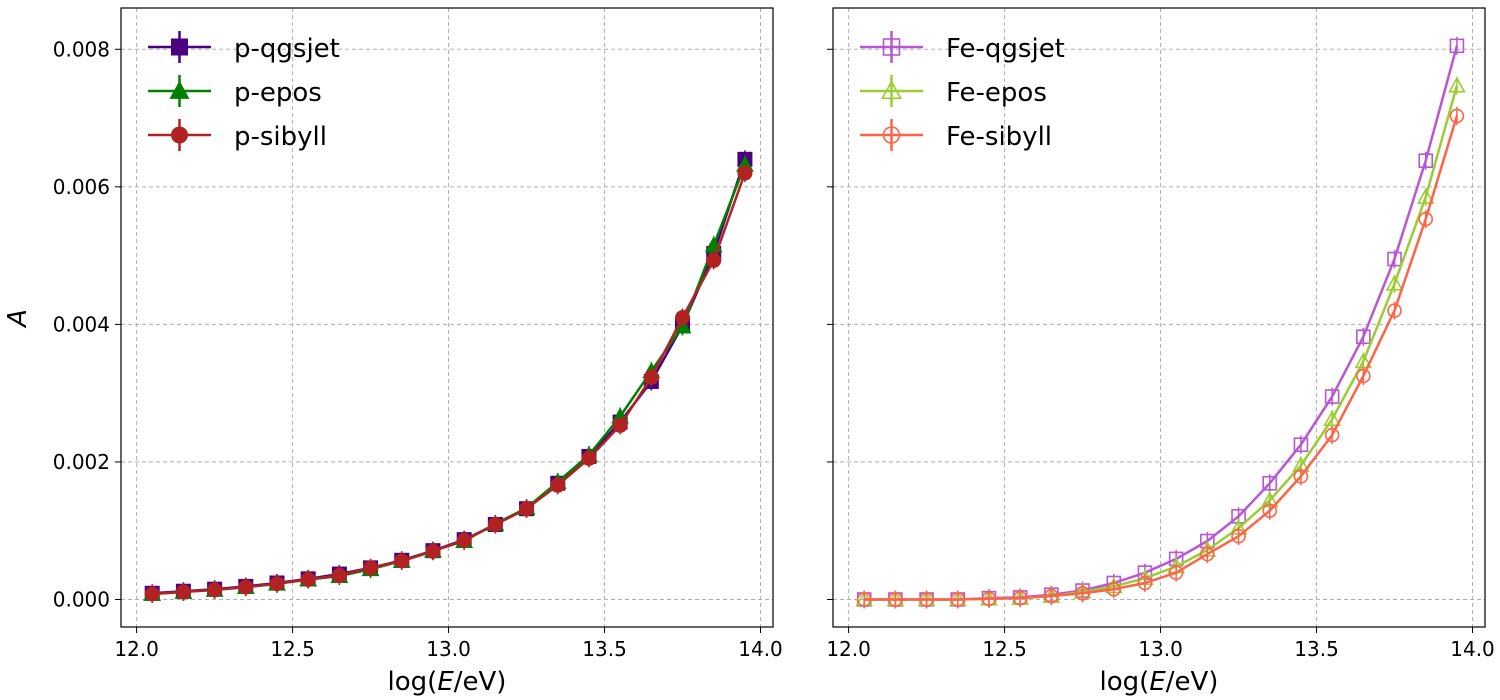 This screenshot has height=700, width=1500. I want to click on legend-label: Fe-epos, so click(996, 93).